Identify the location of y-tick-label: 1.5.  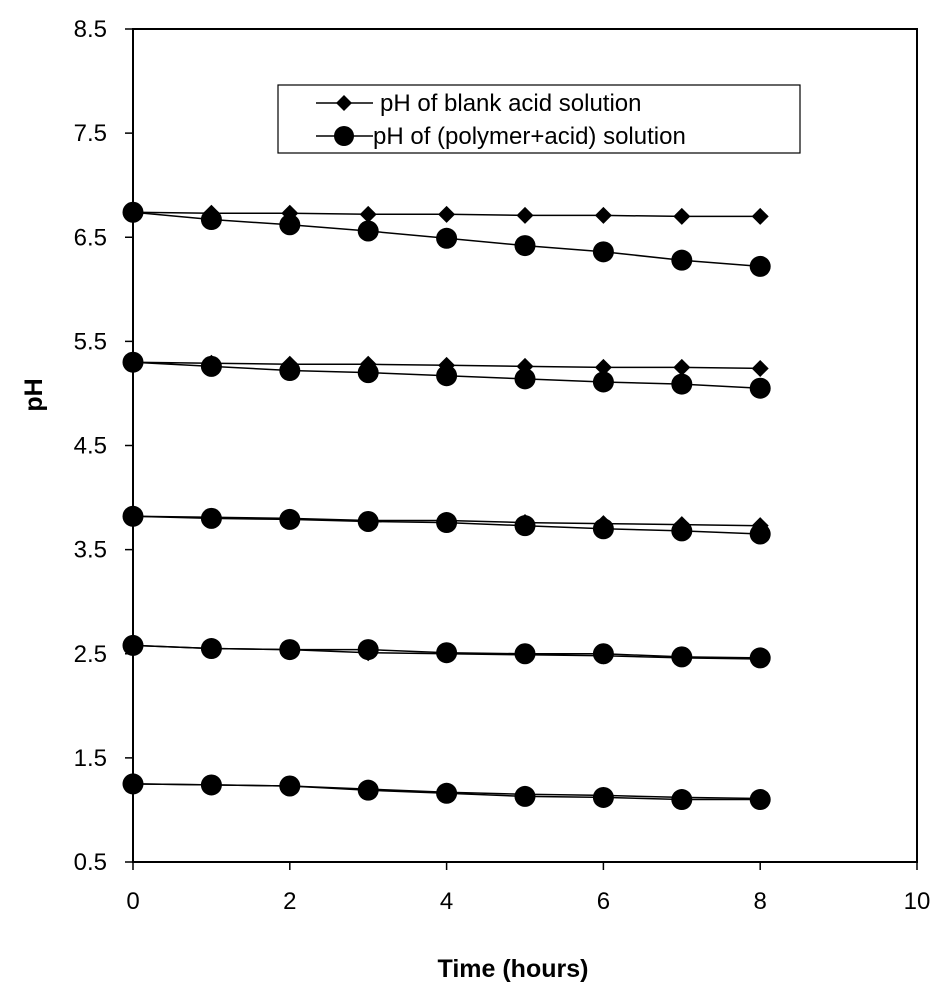
(90, 758).